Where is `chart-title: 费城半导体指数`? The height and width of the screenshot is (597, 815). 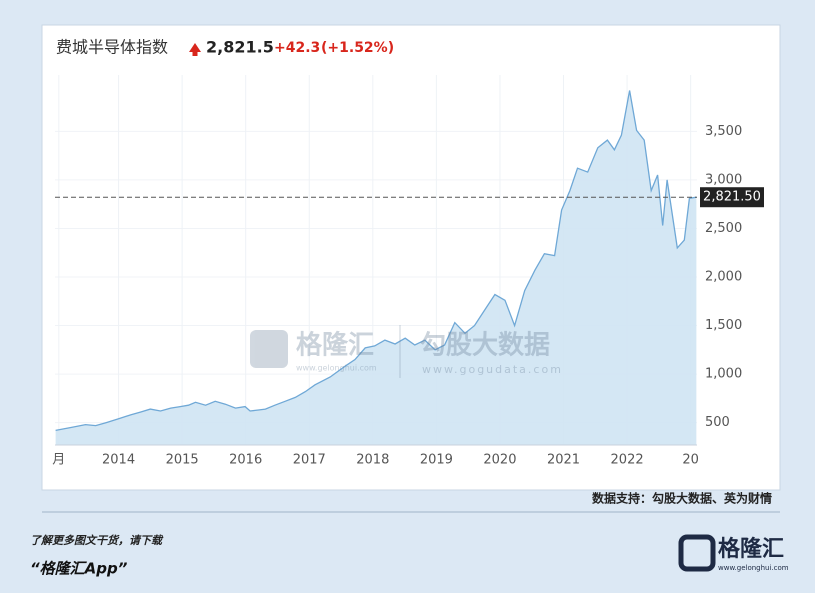
chart-title: 费城半导体指数 is located at coordinates (112, 47).